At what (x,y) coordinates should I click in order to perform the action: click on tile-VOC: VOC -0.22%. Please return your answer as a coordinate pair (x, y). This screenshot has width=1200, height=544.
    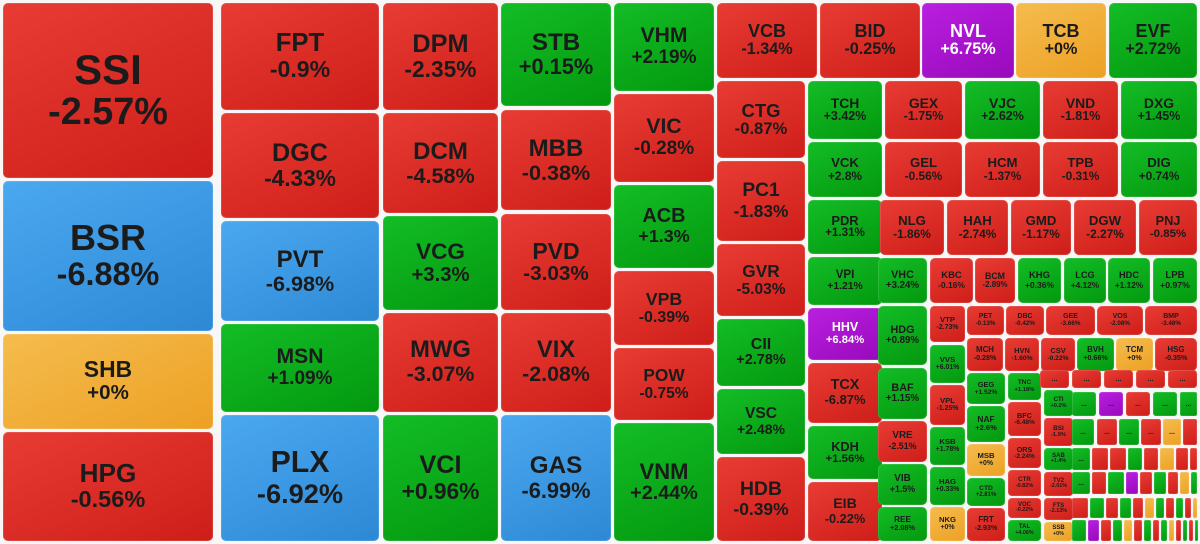
    Looking at the image, I should click on (1024, 508).